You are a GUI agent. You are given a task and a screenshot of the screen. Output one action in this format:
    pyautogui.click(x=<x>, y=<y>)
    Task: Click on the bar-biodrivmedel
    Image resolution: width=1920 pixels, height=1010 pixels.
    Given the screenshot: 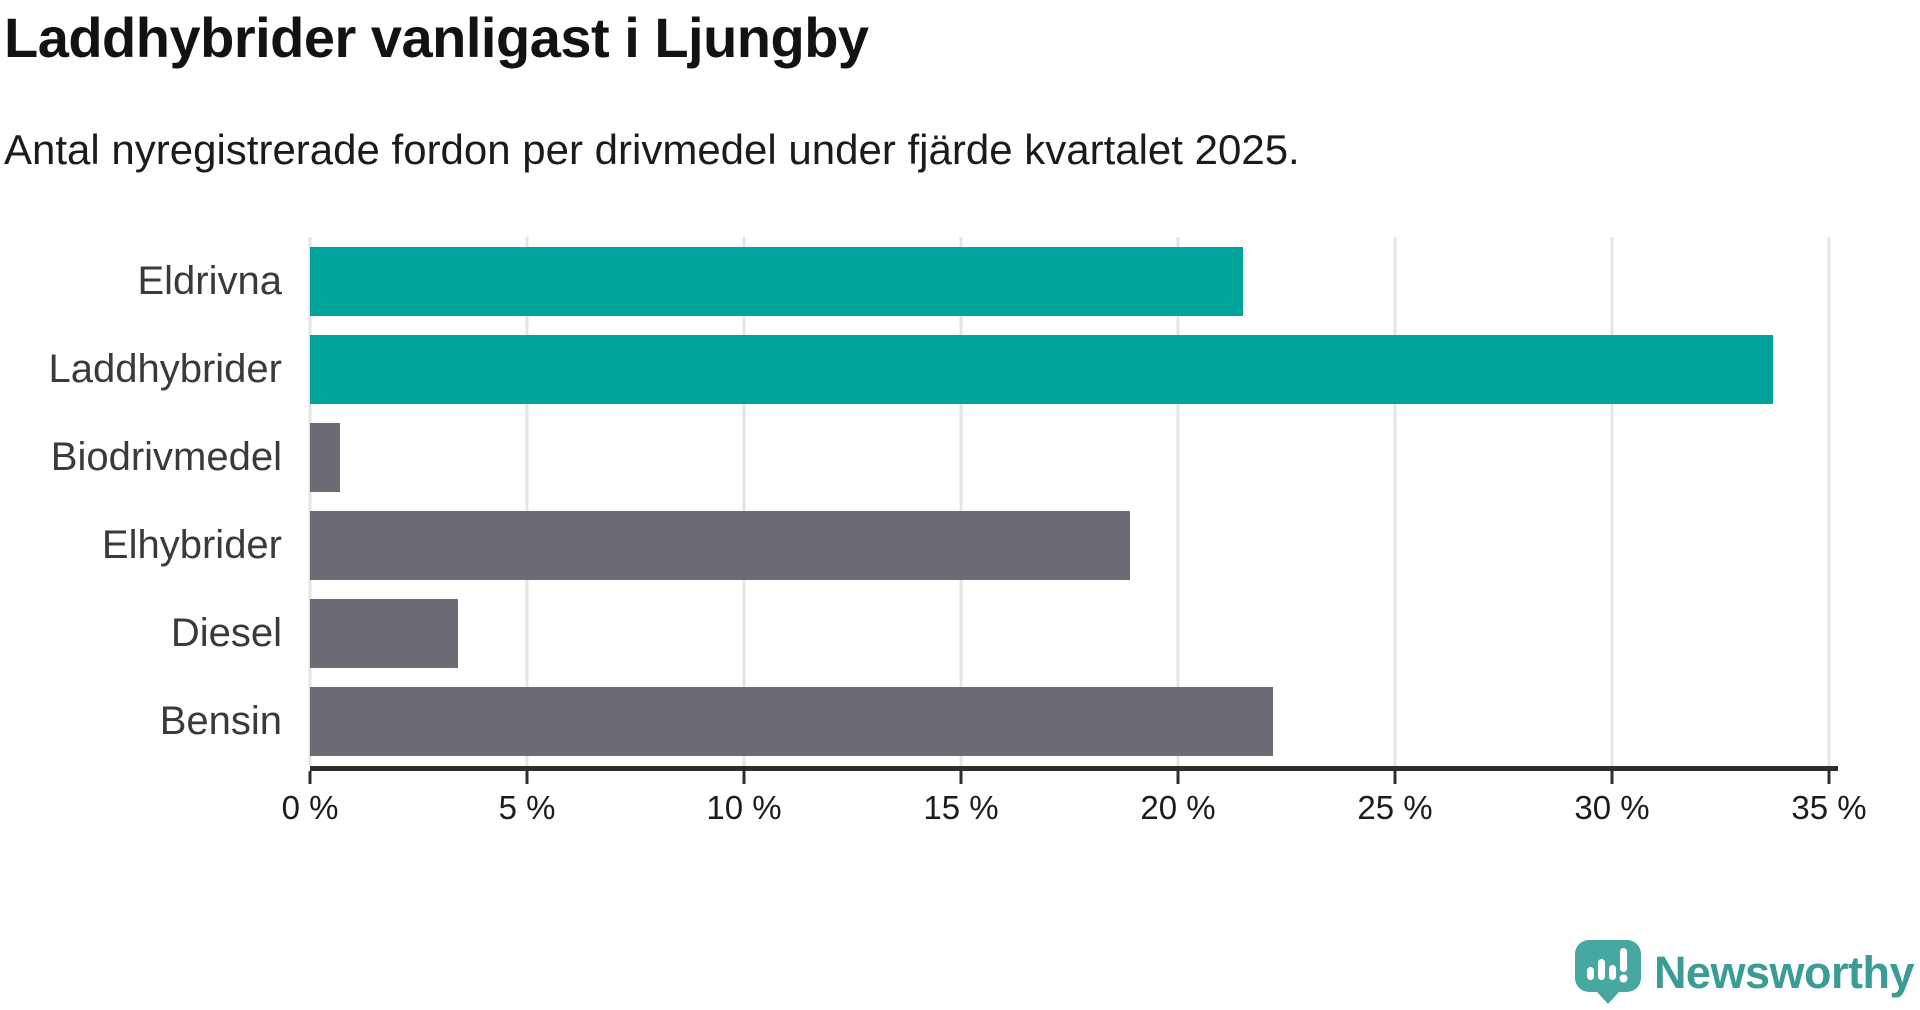 What is the action you would take?
    pyautogui.click(x=325, y=457)
    